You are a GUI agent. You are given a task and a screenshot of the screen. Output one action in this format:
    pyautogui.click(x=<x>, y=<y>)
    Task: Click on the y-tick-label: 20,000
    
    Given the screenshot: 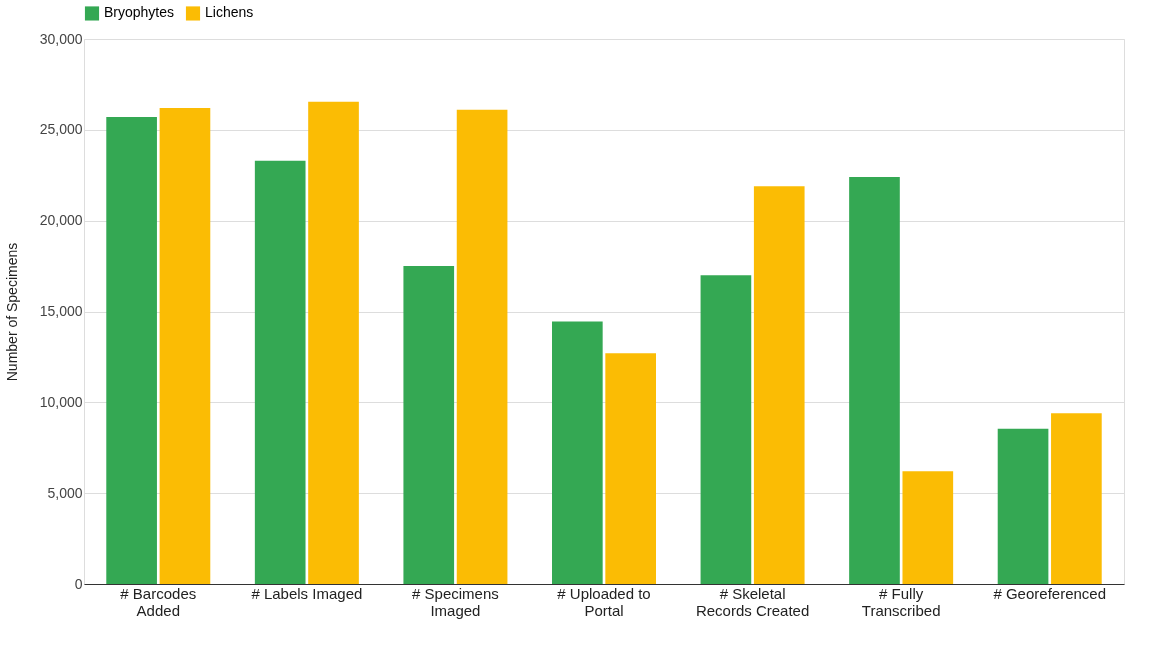 What is the action you would take?
    pyautogui.click(x=61, y=220)
    